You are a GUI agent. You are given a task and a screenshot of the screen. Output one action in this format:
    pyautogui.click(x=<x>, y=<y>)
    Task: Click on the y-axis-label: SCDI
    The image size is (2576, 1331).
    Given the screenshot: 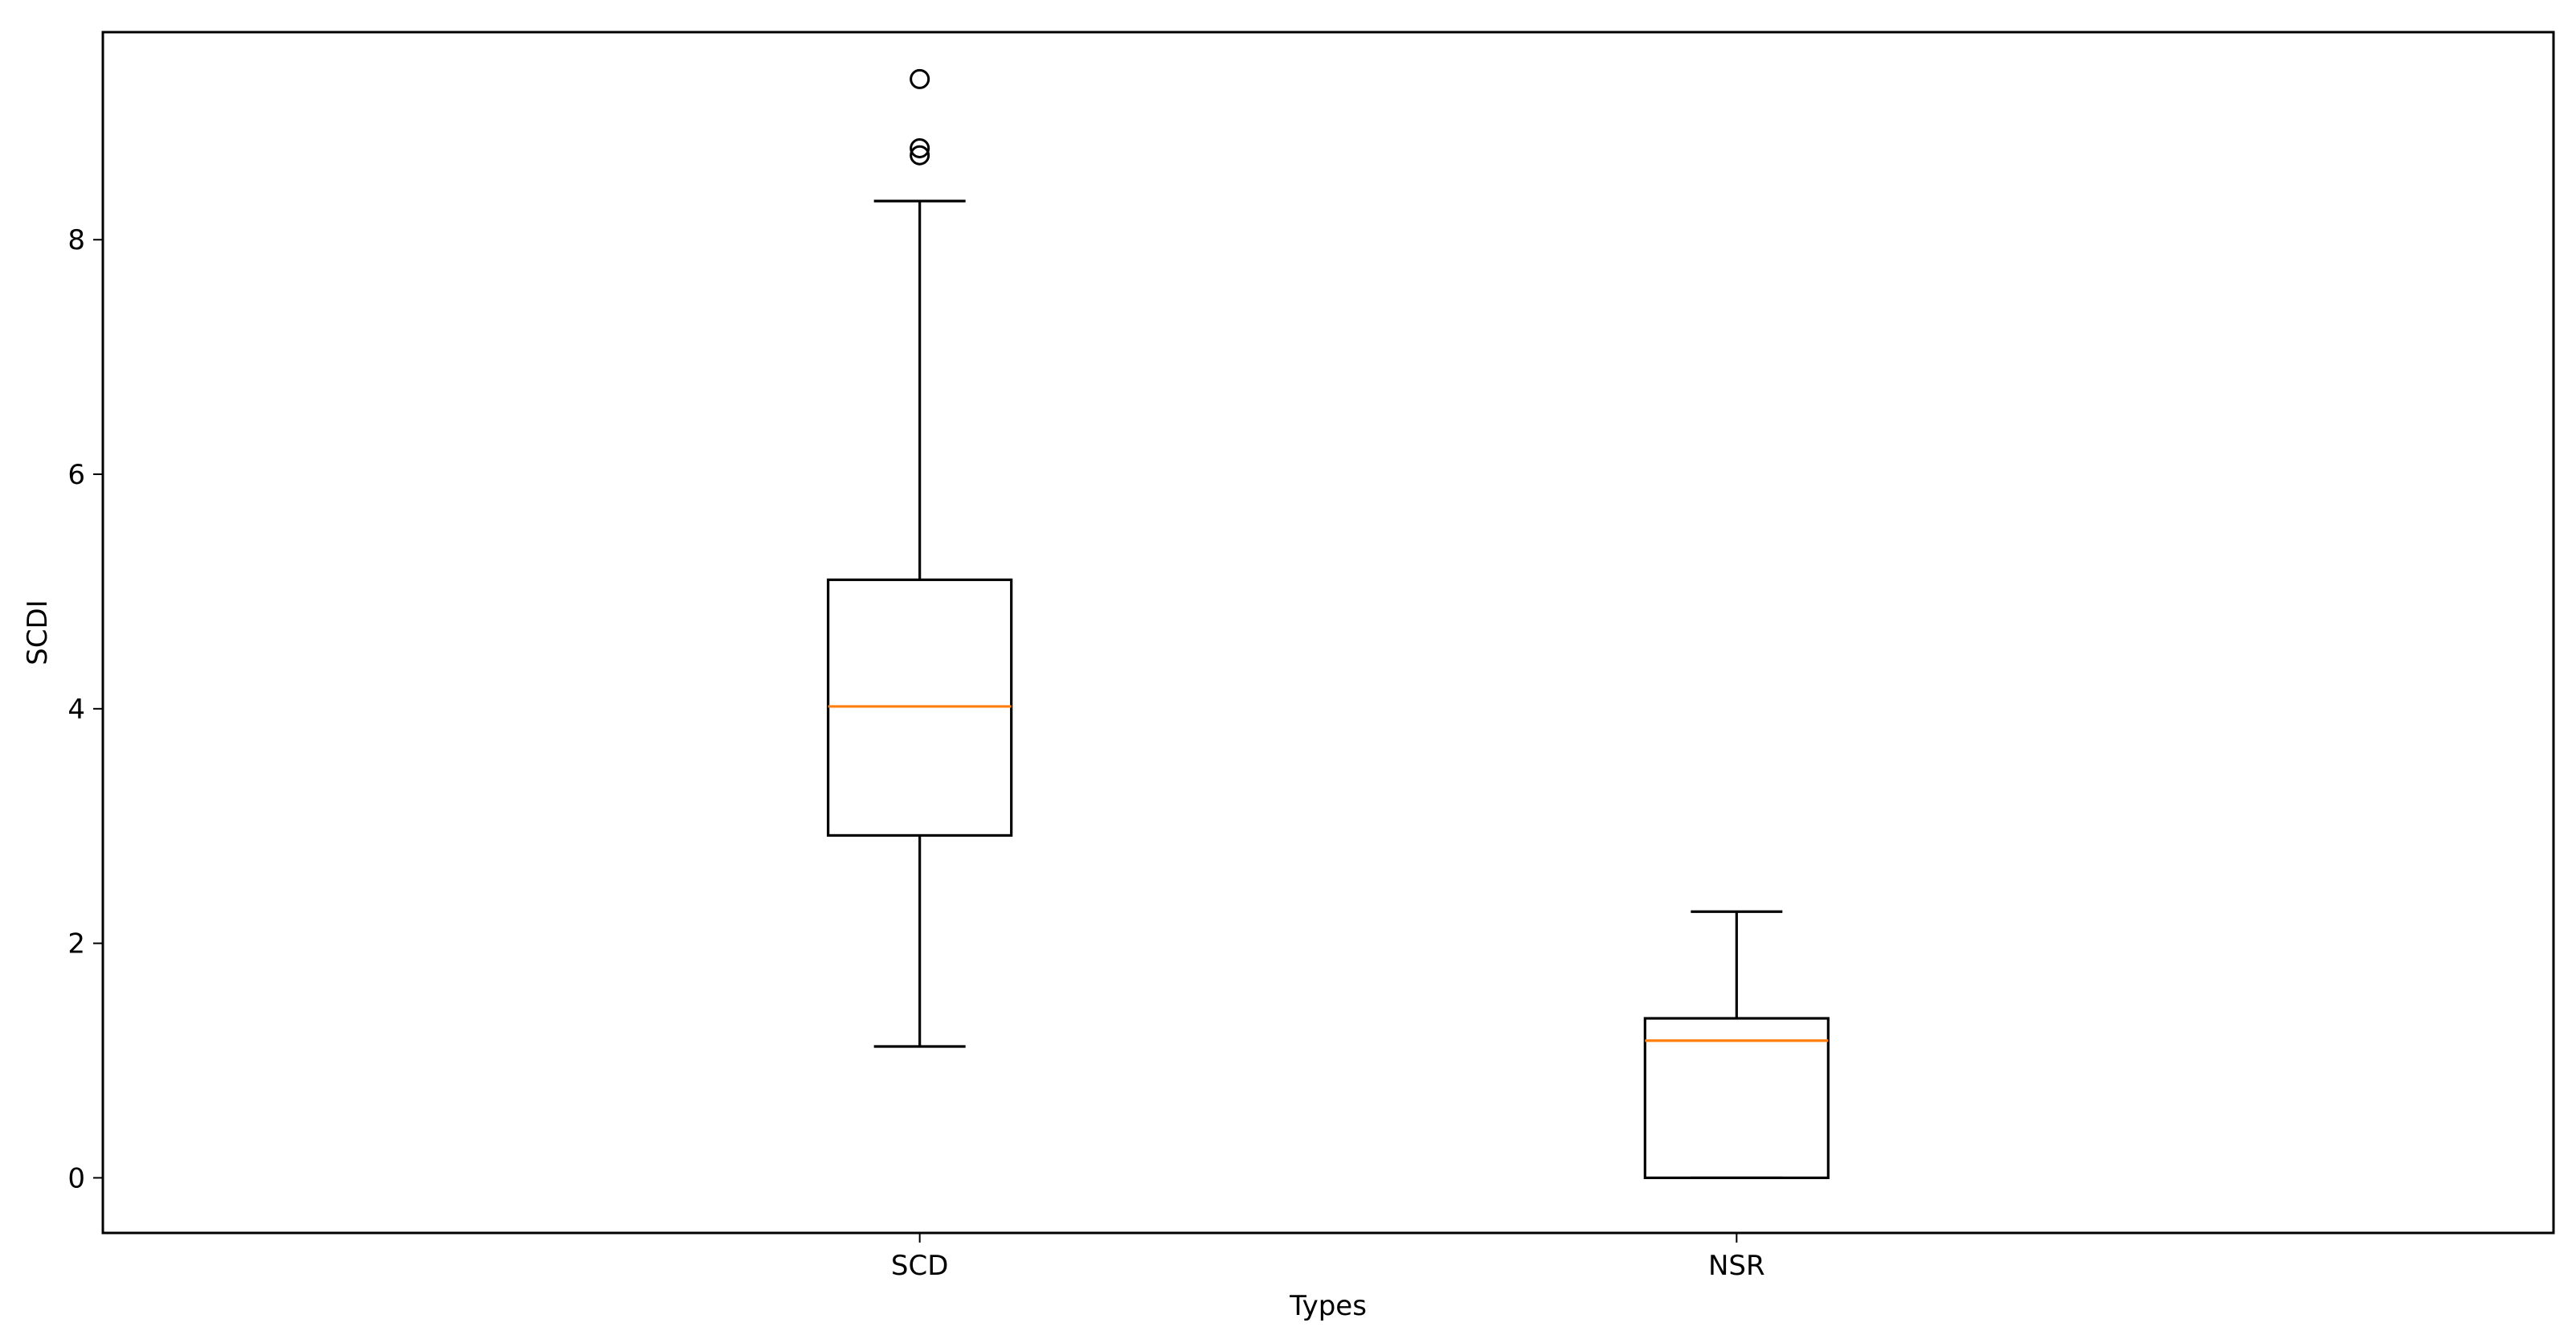 What is the action you would take?
    pyautogui.click(x=38, y=633)
    